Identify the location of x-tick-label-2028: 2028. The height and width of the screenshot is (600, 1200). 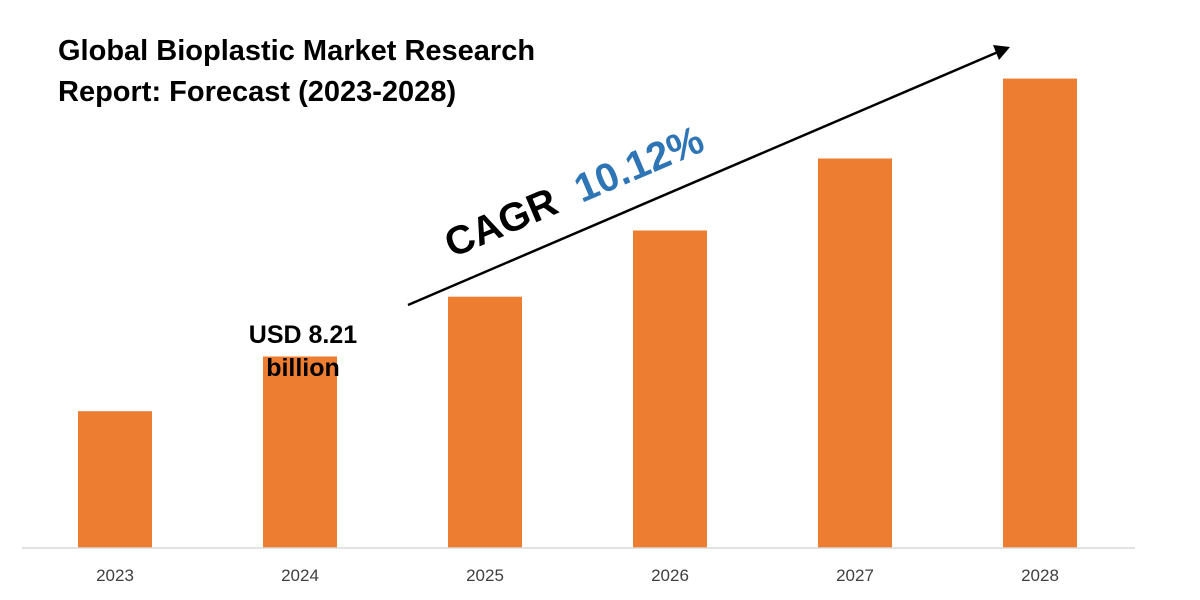
(1040, 575).